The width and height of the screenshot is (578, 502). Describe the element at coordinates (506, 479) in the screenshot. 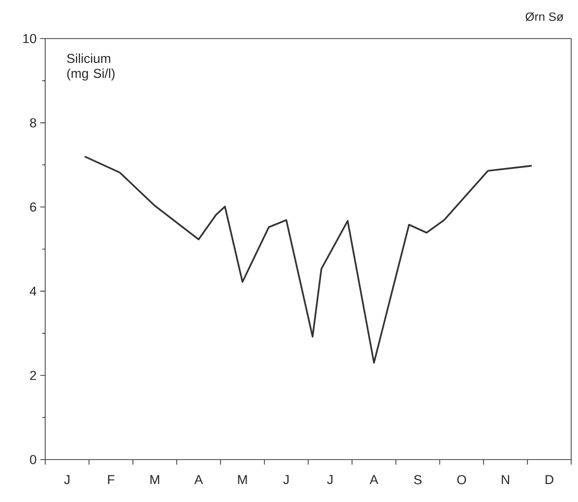

I see `x-tick-label: N` at that location.